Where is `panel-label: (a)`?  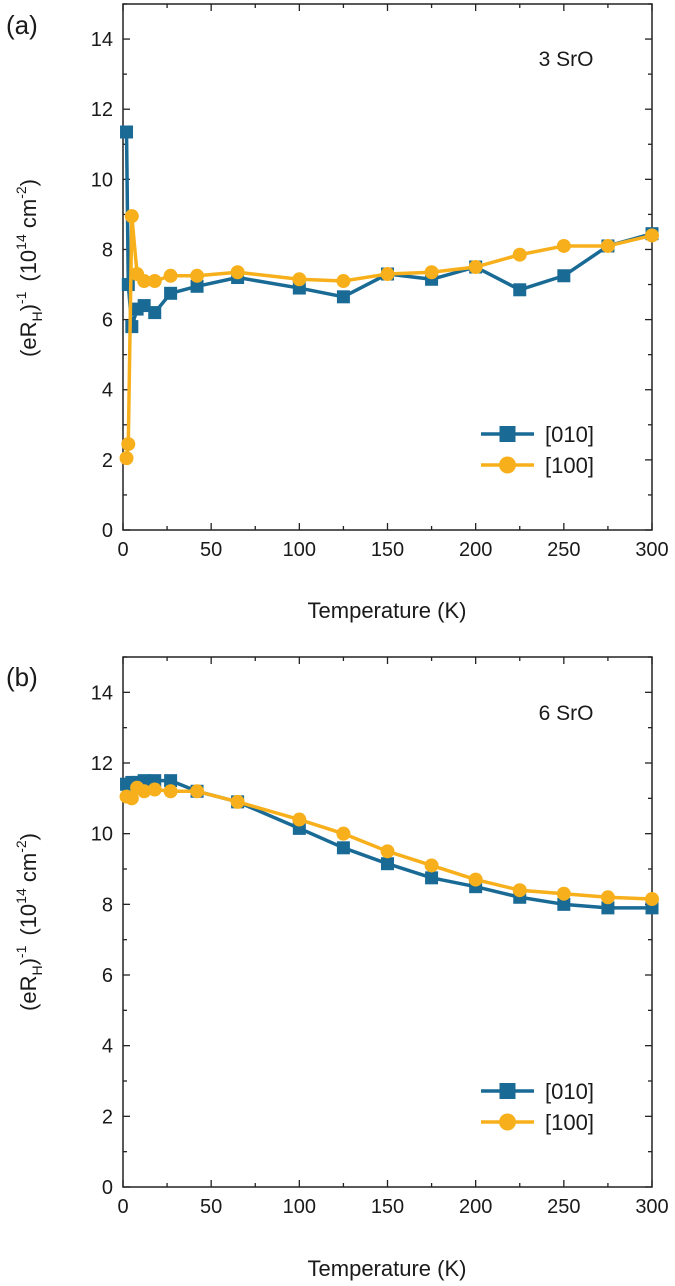 panel-label: (a) is located at coordinates (22, 25).